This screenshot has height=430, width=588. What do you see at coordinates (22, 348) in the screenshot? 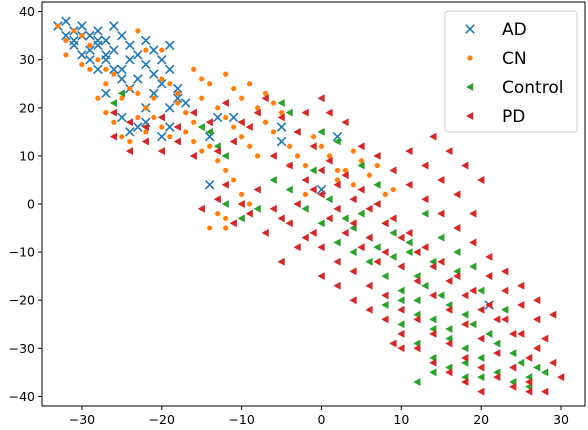
I see `y-tick-label: −30` at bounding box center [22, 348].